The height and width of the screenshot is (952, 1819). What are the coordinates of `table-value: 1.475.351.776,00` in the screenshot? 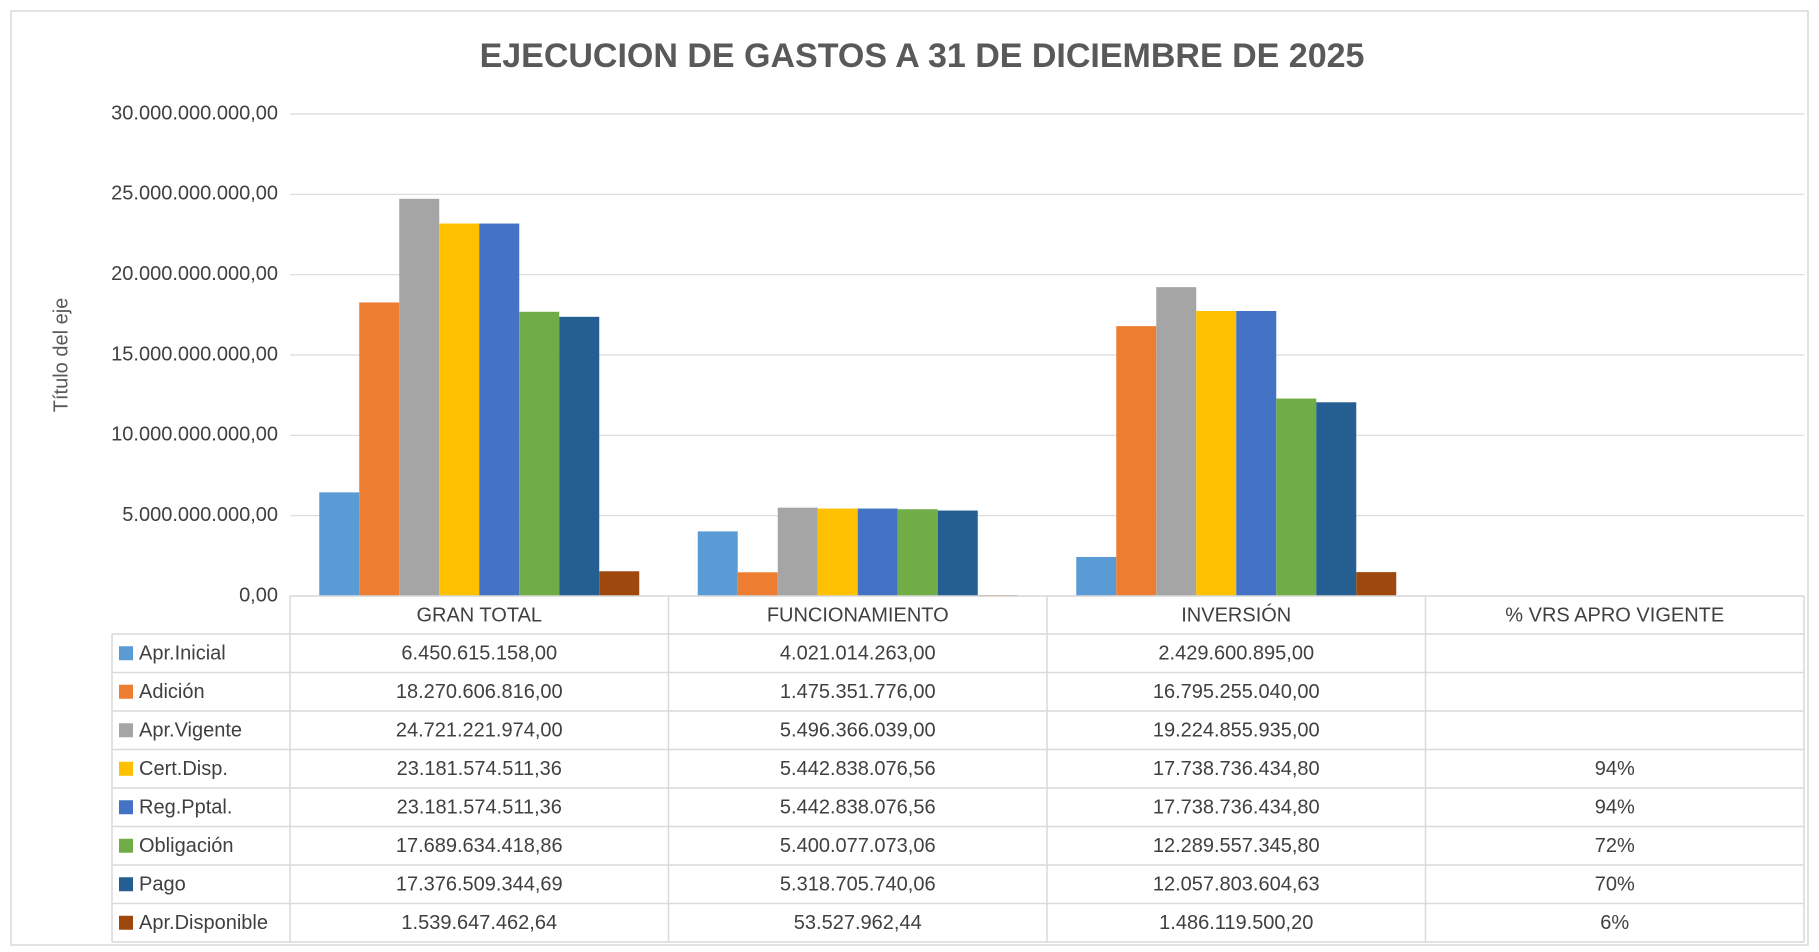 It's located at (858, 692).